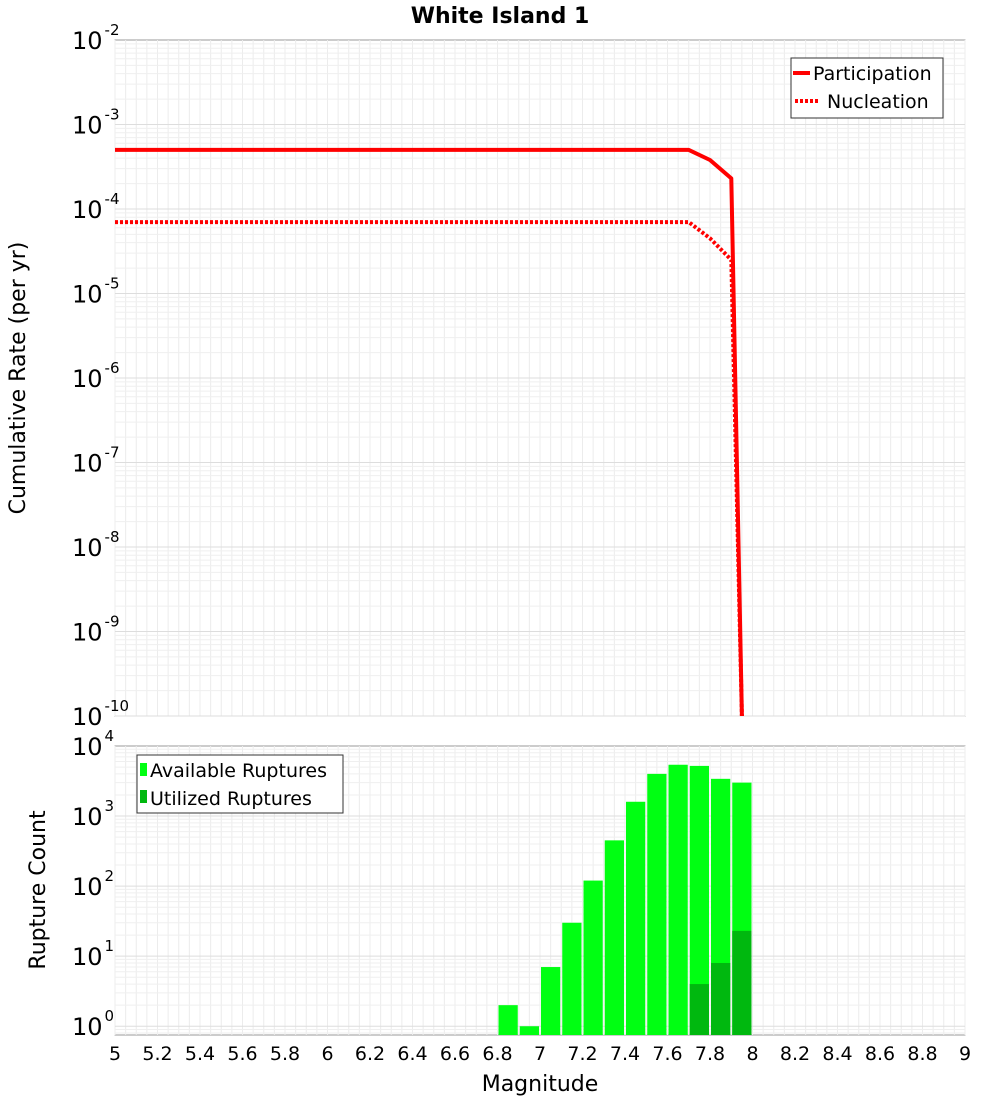 The height and width of the screenshot is (1104, 1000). I want to click on x-tick-label: 8, so click(752, 1054).